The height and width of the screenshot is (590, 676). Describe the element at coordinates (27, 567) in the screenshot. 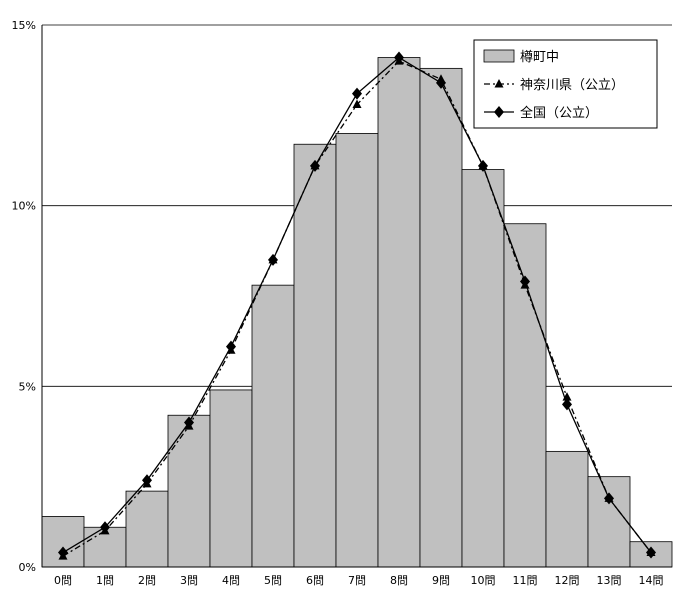

I see `y-tick-label: 0%` at that location.